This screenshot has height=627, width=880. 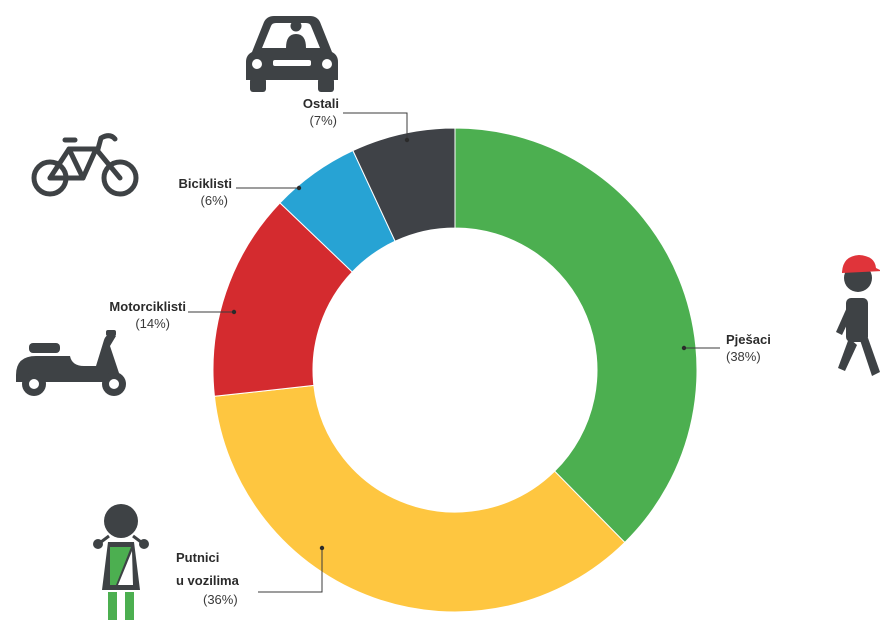 I want to click on leader-dot-biciklisti, so click(x=299, y=188).